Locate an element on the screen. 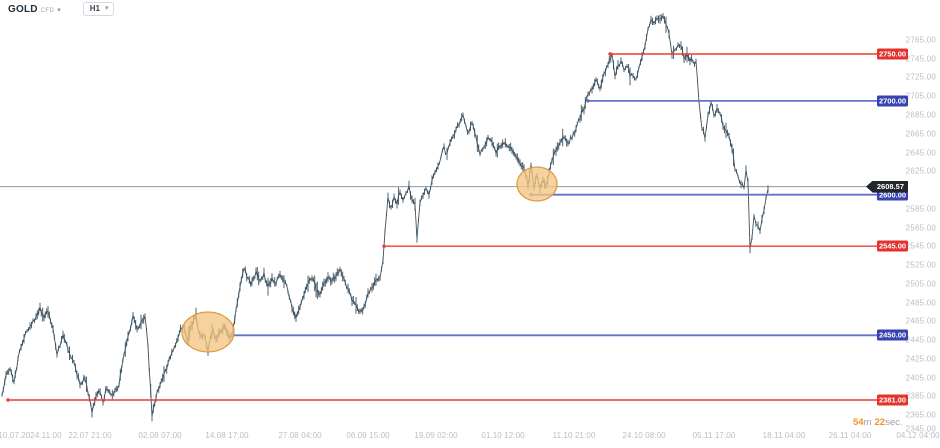  countdown-minutes-unit: m is located at coordinates (867, 422).